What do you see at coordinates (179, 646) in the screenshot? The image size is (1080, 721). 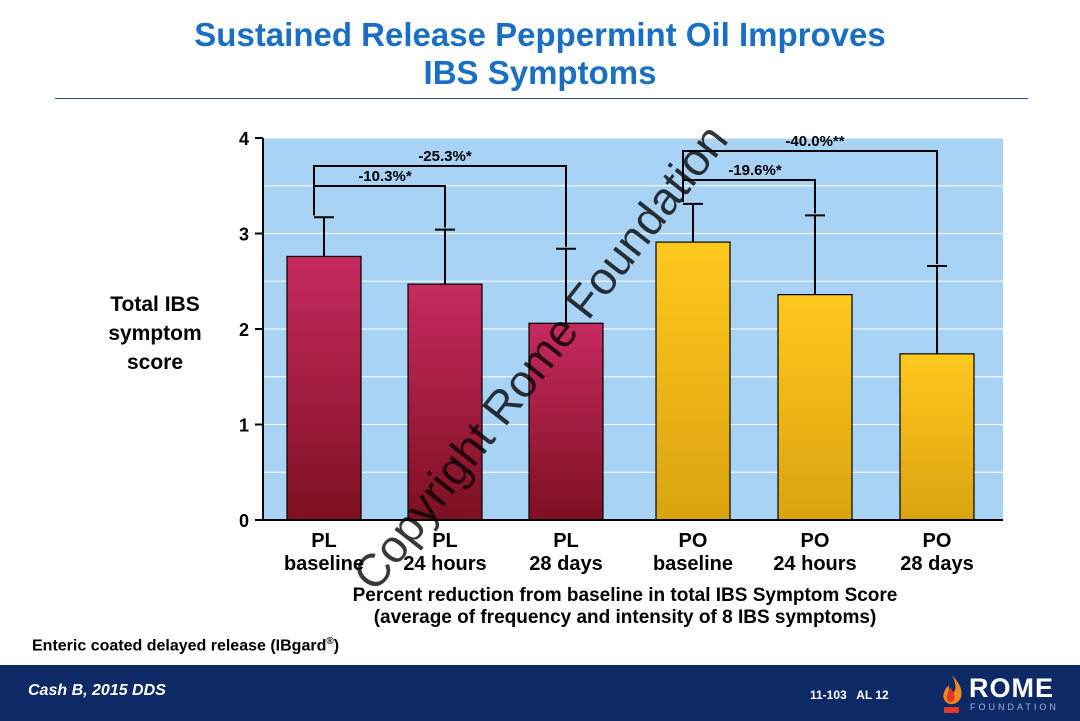 I see `note-text: Enteric coated delayed release (IBgard` at bounding box center [179, 646].